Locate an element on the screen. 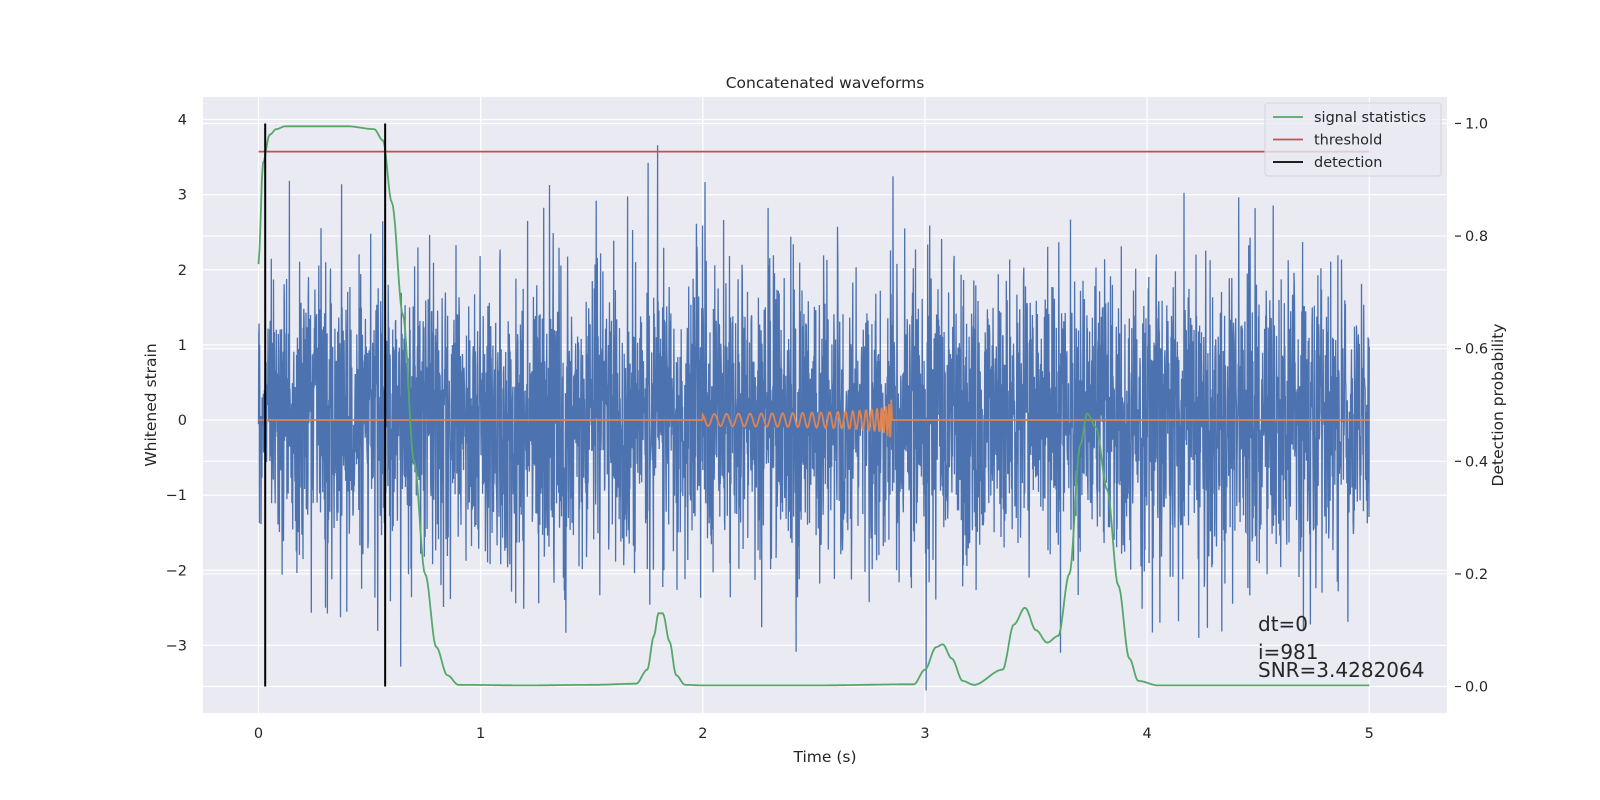  legend: signal statistics threshold detection is located at coordinates (1353, 139).